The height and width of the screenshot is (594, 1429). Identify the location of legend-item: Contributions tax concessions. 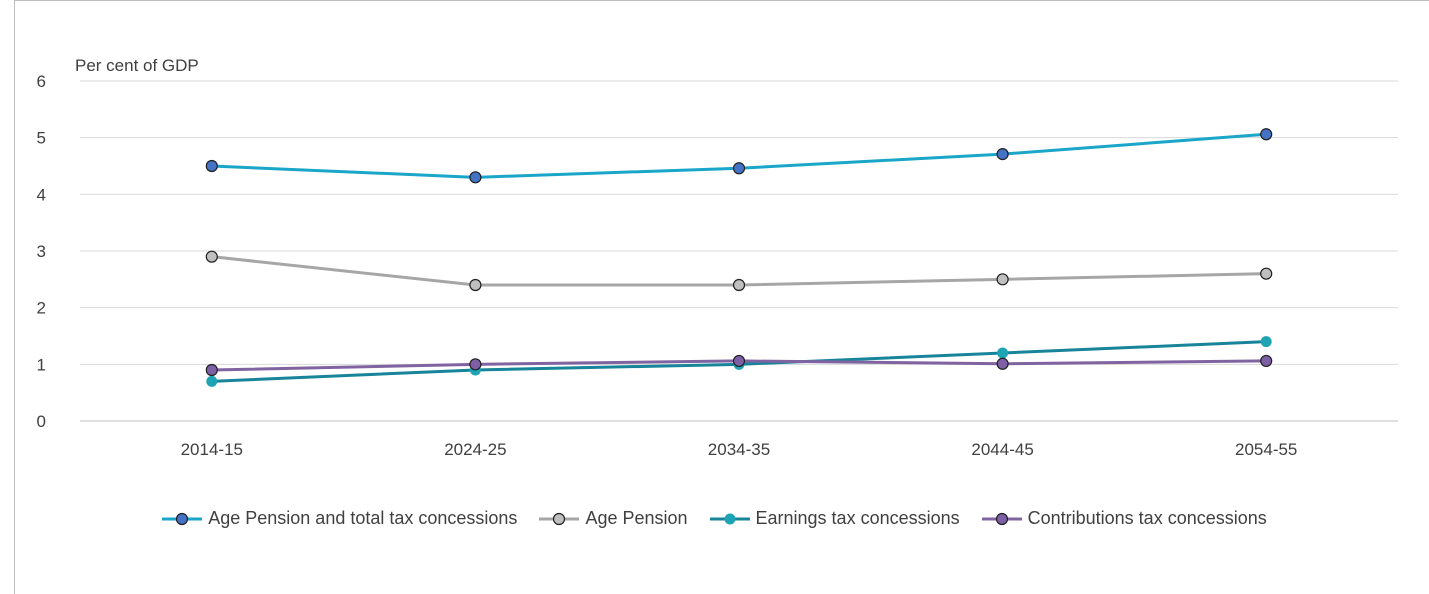
(1124, 518).